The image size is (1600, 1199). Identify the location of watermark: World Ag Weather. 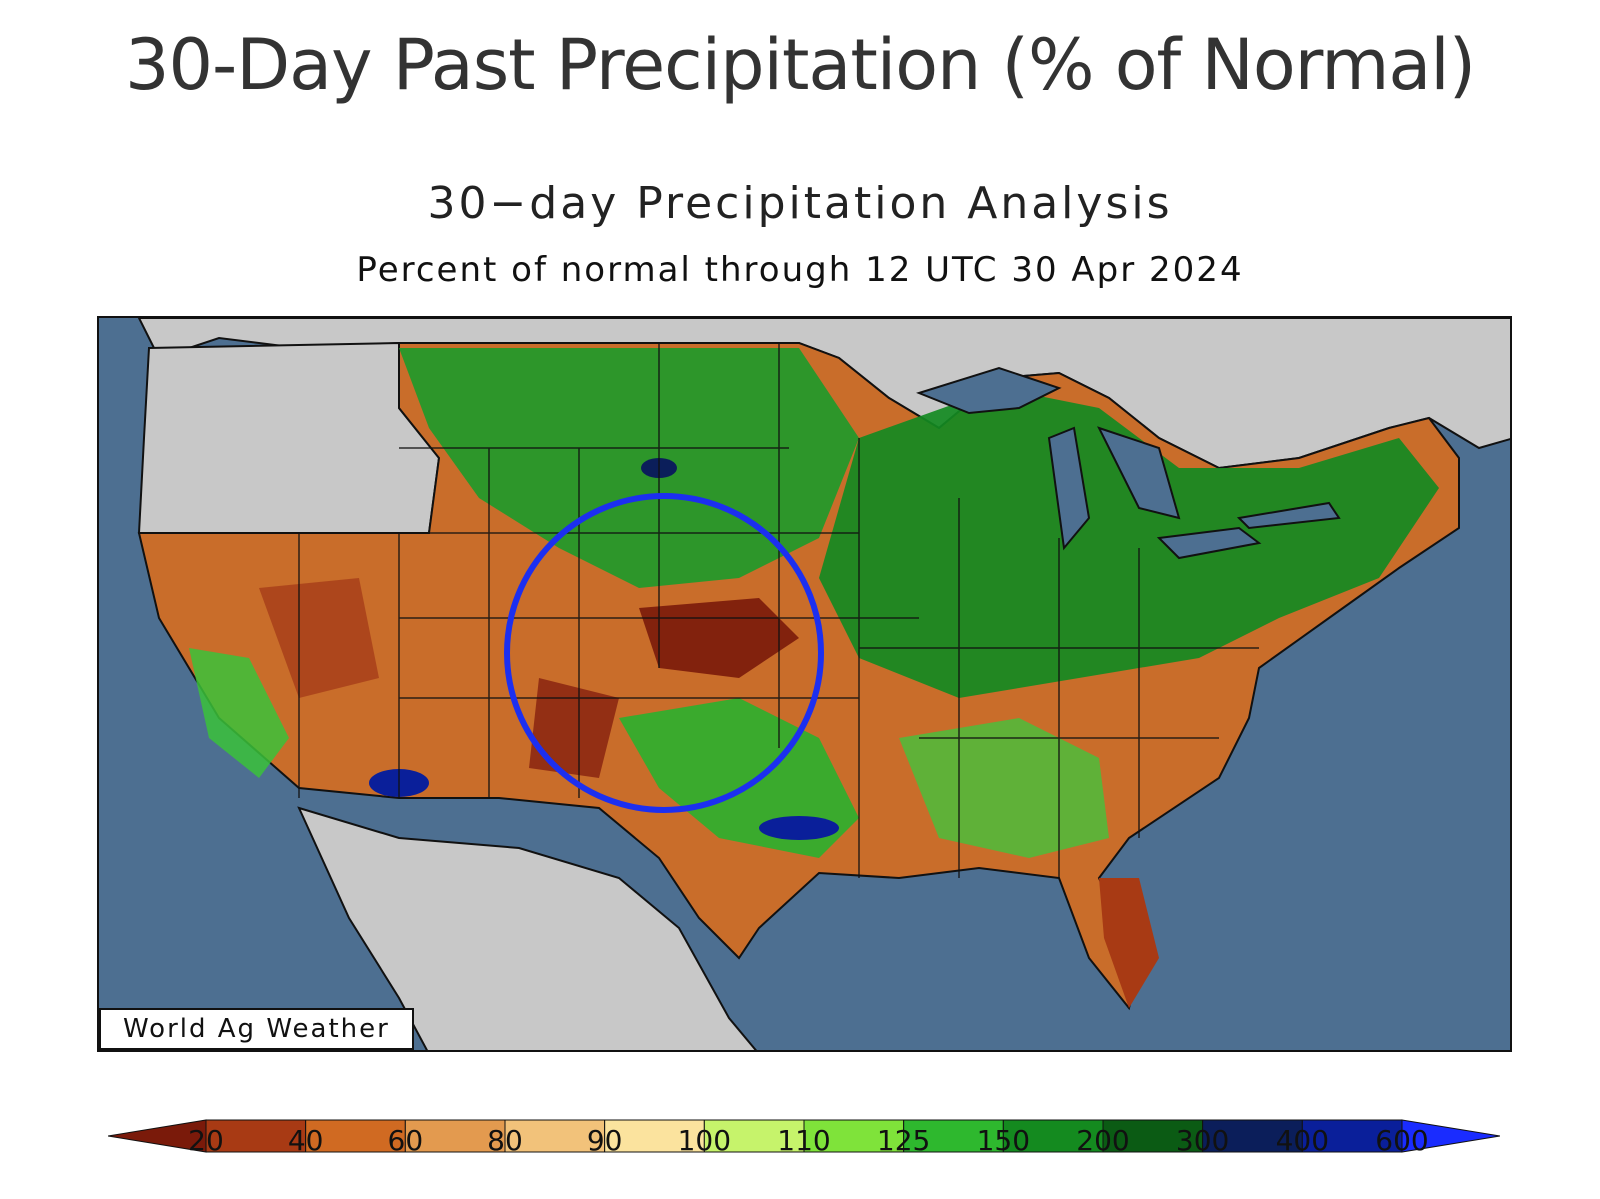
(256, 1029).